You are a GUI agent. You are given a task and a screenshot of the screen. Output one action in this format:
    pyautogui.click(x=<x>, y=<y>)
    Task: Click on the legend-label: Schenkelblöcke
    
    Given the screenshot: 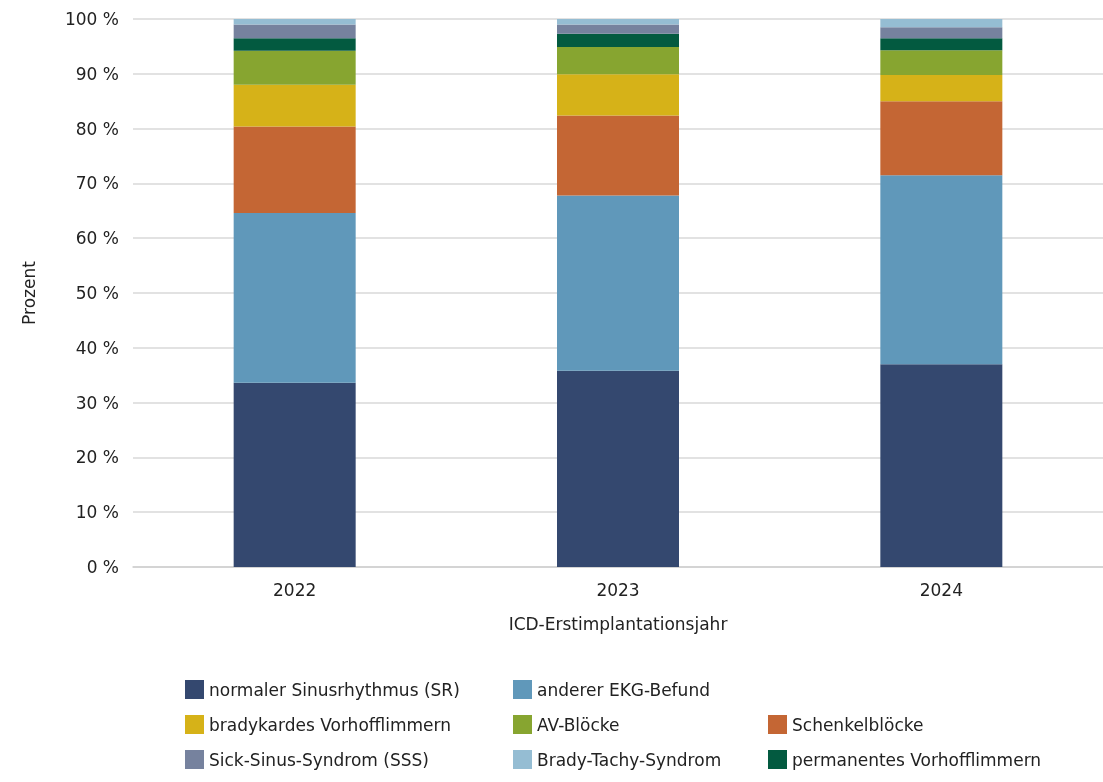 What is the action you would take?
    pyautogui.click(x=858, y=724)
    